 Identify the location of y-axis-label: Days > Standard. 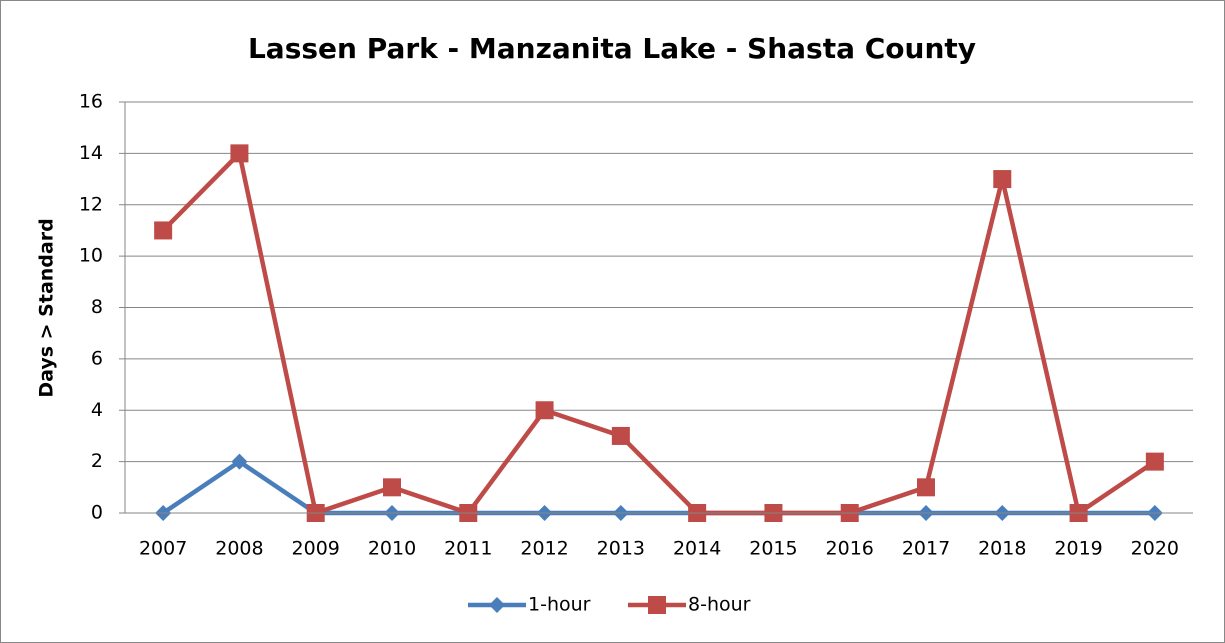
(47, 307).